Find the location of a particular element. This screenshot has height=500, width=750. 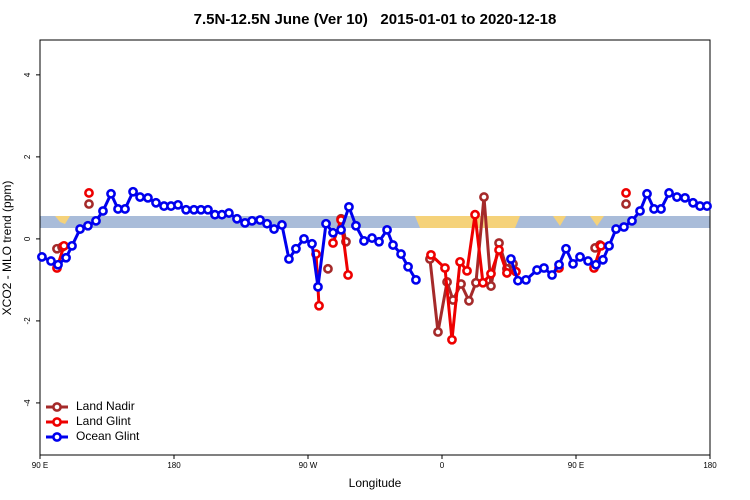

ocean-band is located at coordinates (375, 222).